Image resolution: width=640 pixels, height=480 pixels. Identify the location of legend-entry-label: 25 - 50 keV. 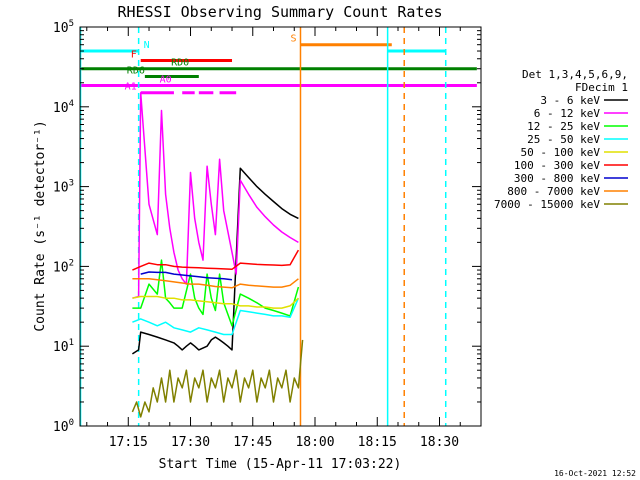
(563, 139).